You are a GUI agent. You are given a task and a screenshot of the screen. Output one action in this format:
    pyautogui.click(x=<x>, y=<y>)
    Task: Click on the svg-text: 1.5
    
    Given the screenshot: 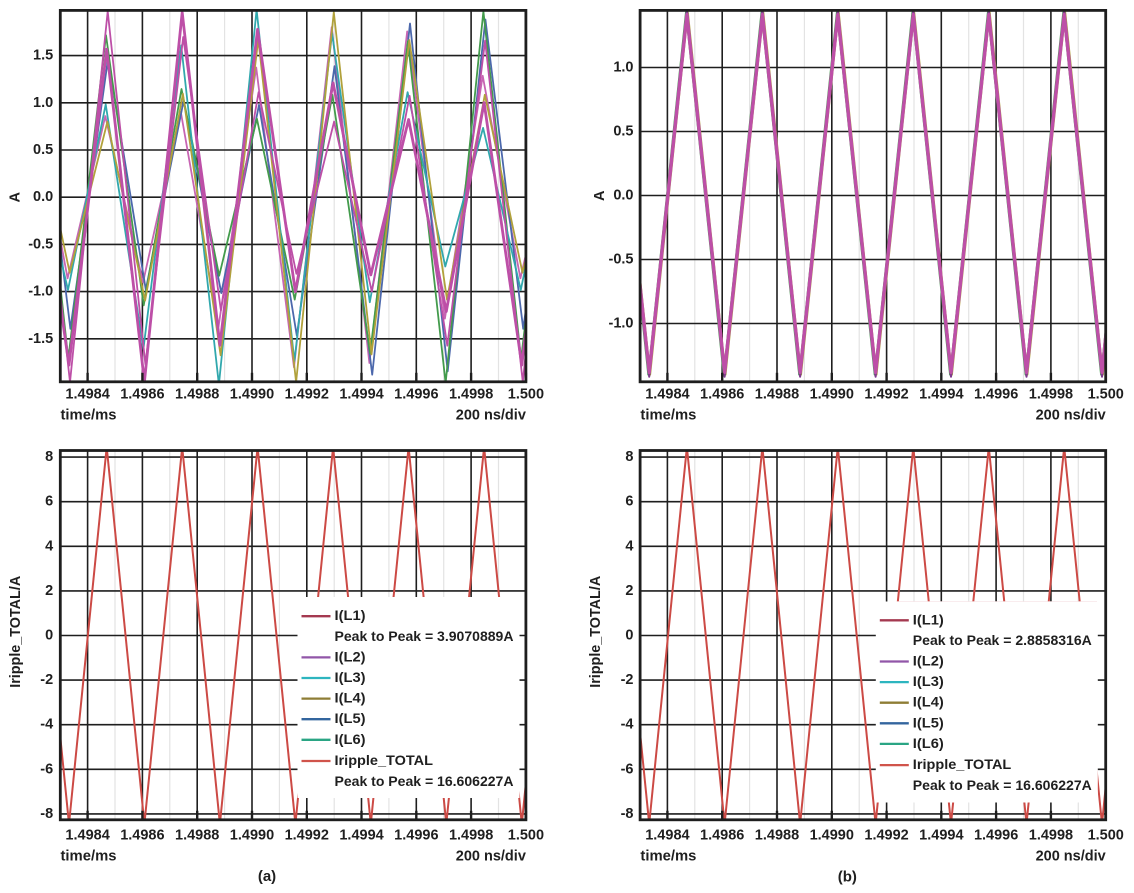 What is the action you would take?
    pyautogui.click(x=43, y=56)
    